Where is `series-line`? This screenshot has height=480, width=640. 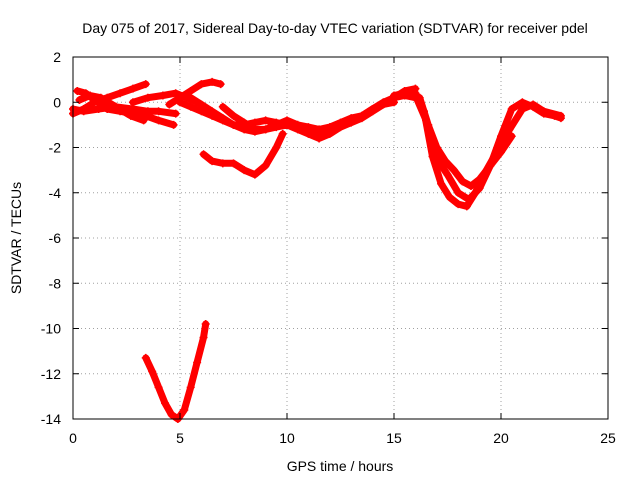 series-line is located at coordinates (243, 154).